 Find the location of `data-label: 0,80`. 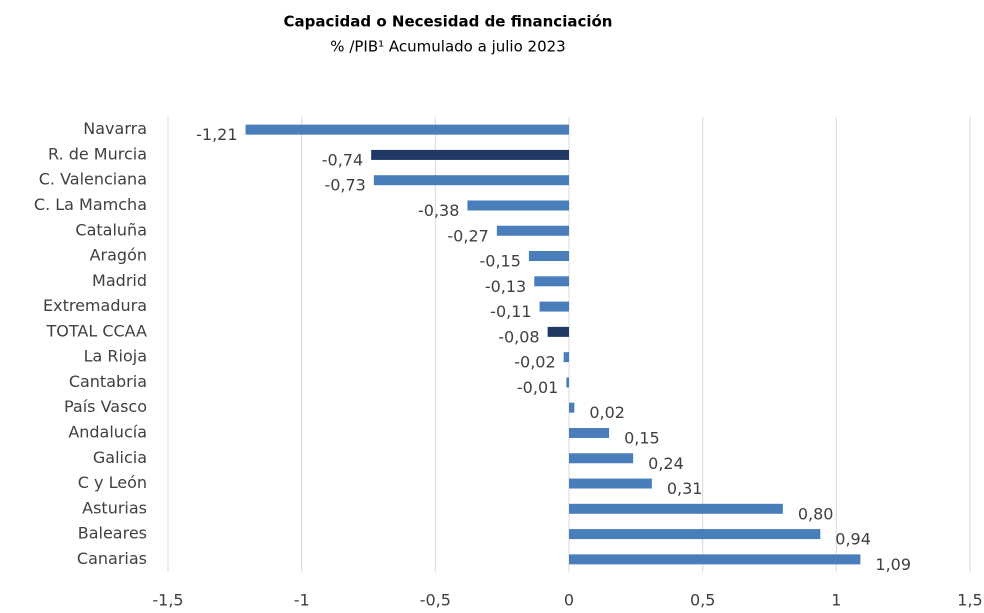

data-label: 0,80 is located at coordinates (816, 513).